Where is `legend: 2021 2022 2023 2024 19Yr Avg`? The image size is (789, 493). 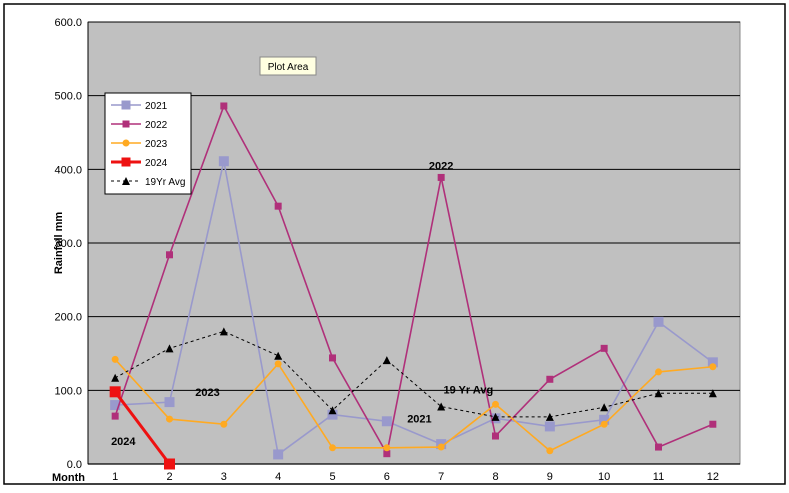
legend: 2021 2022 2023 2024 19Yr Avg is located at coordinates (148, 143).